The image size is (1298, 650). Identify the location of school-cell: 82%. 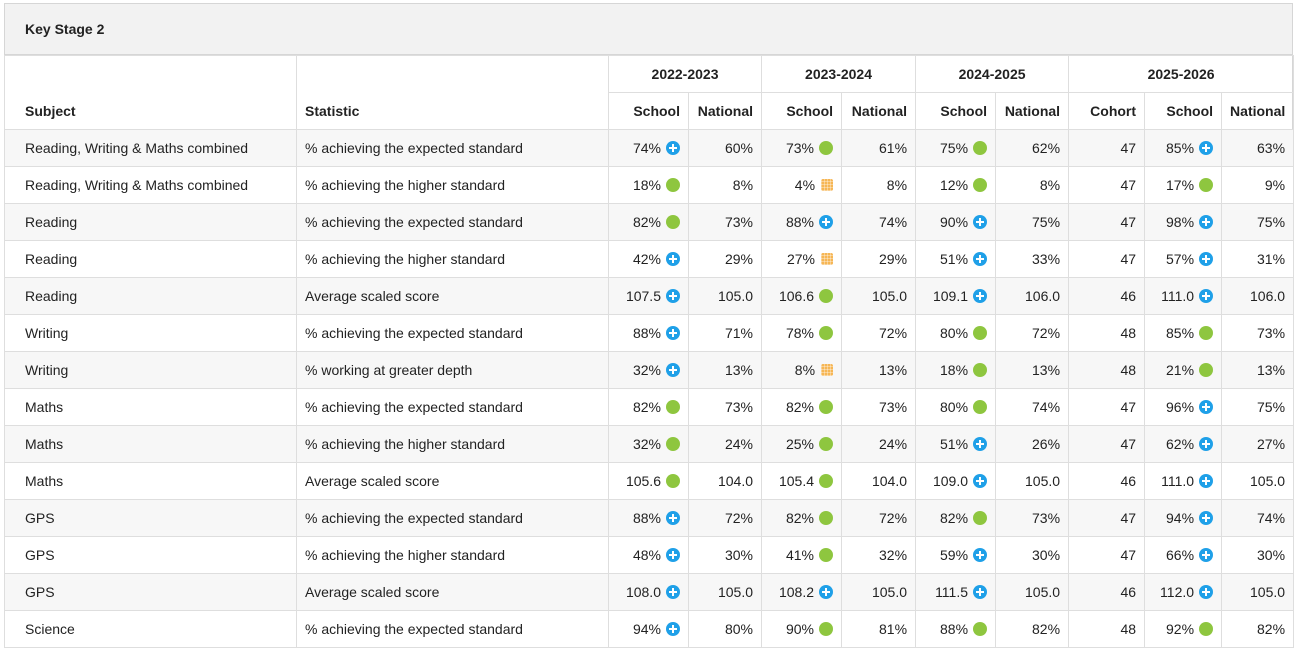
(956, 518).